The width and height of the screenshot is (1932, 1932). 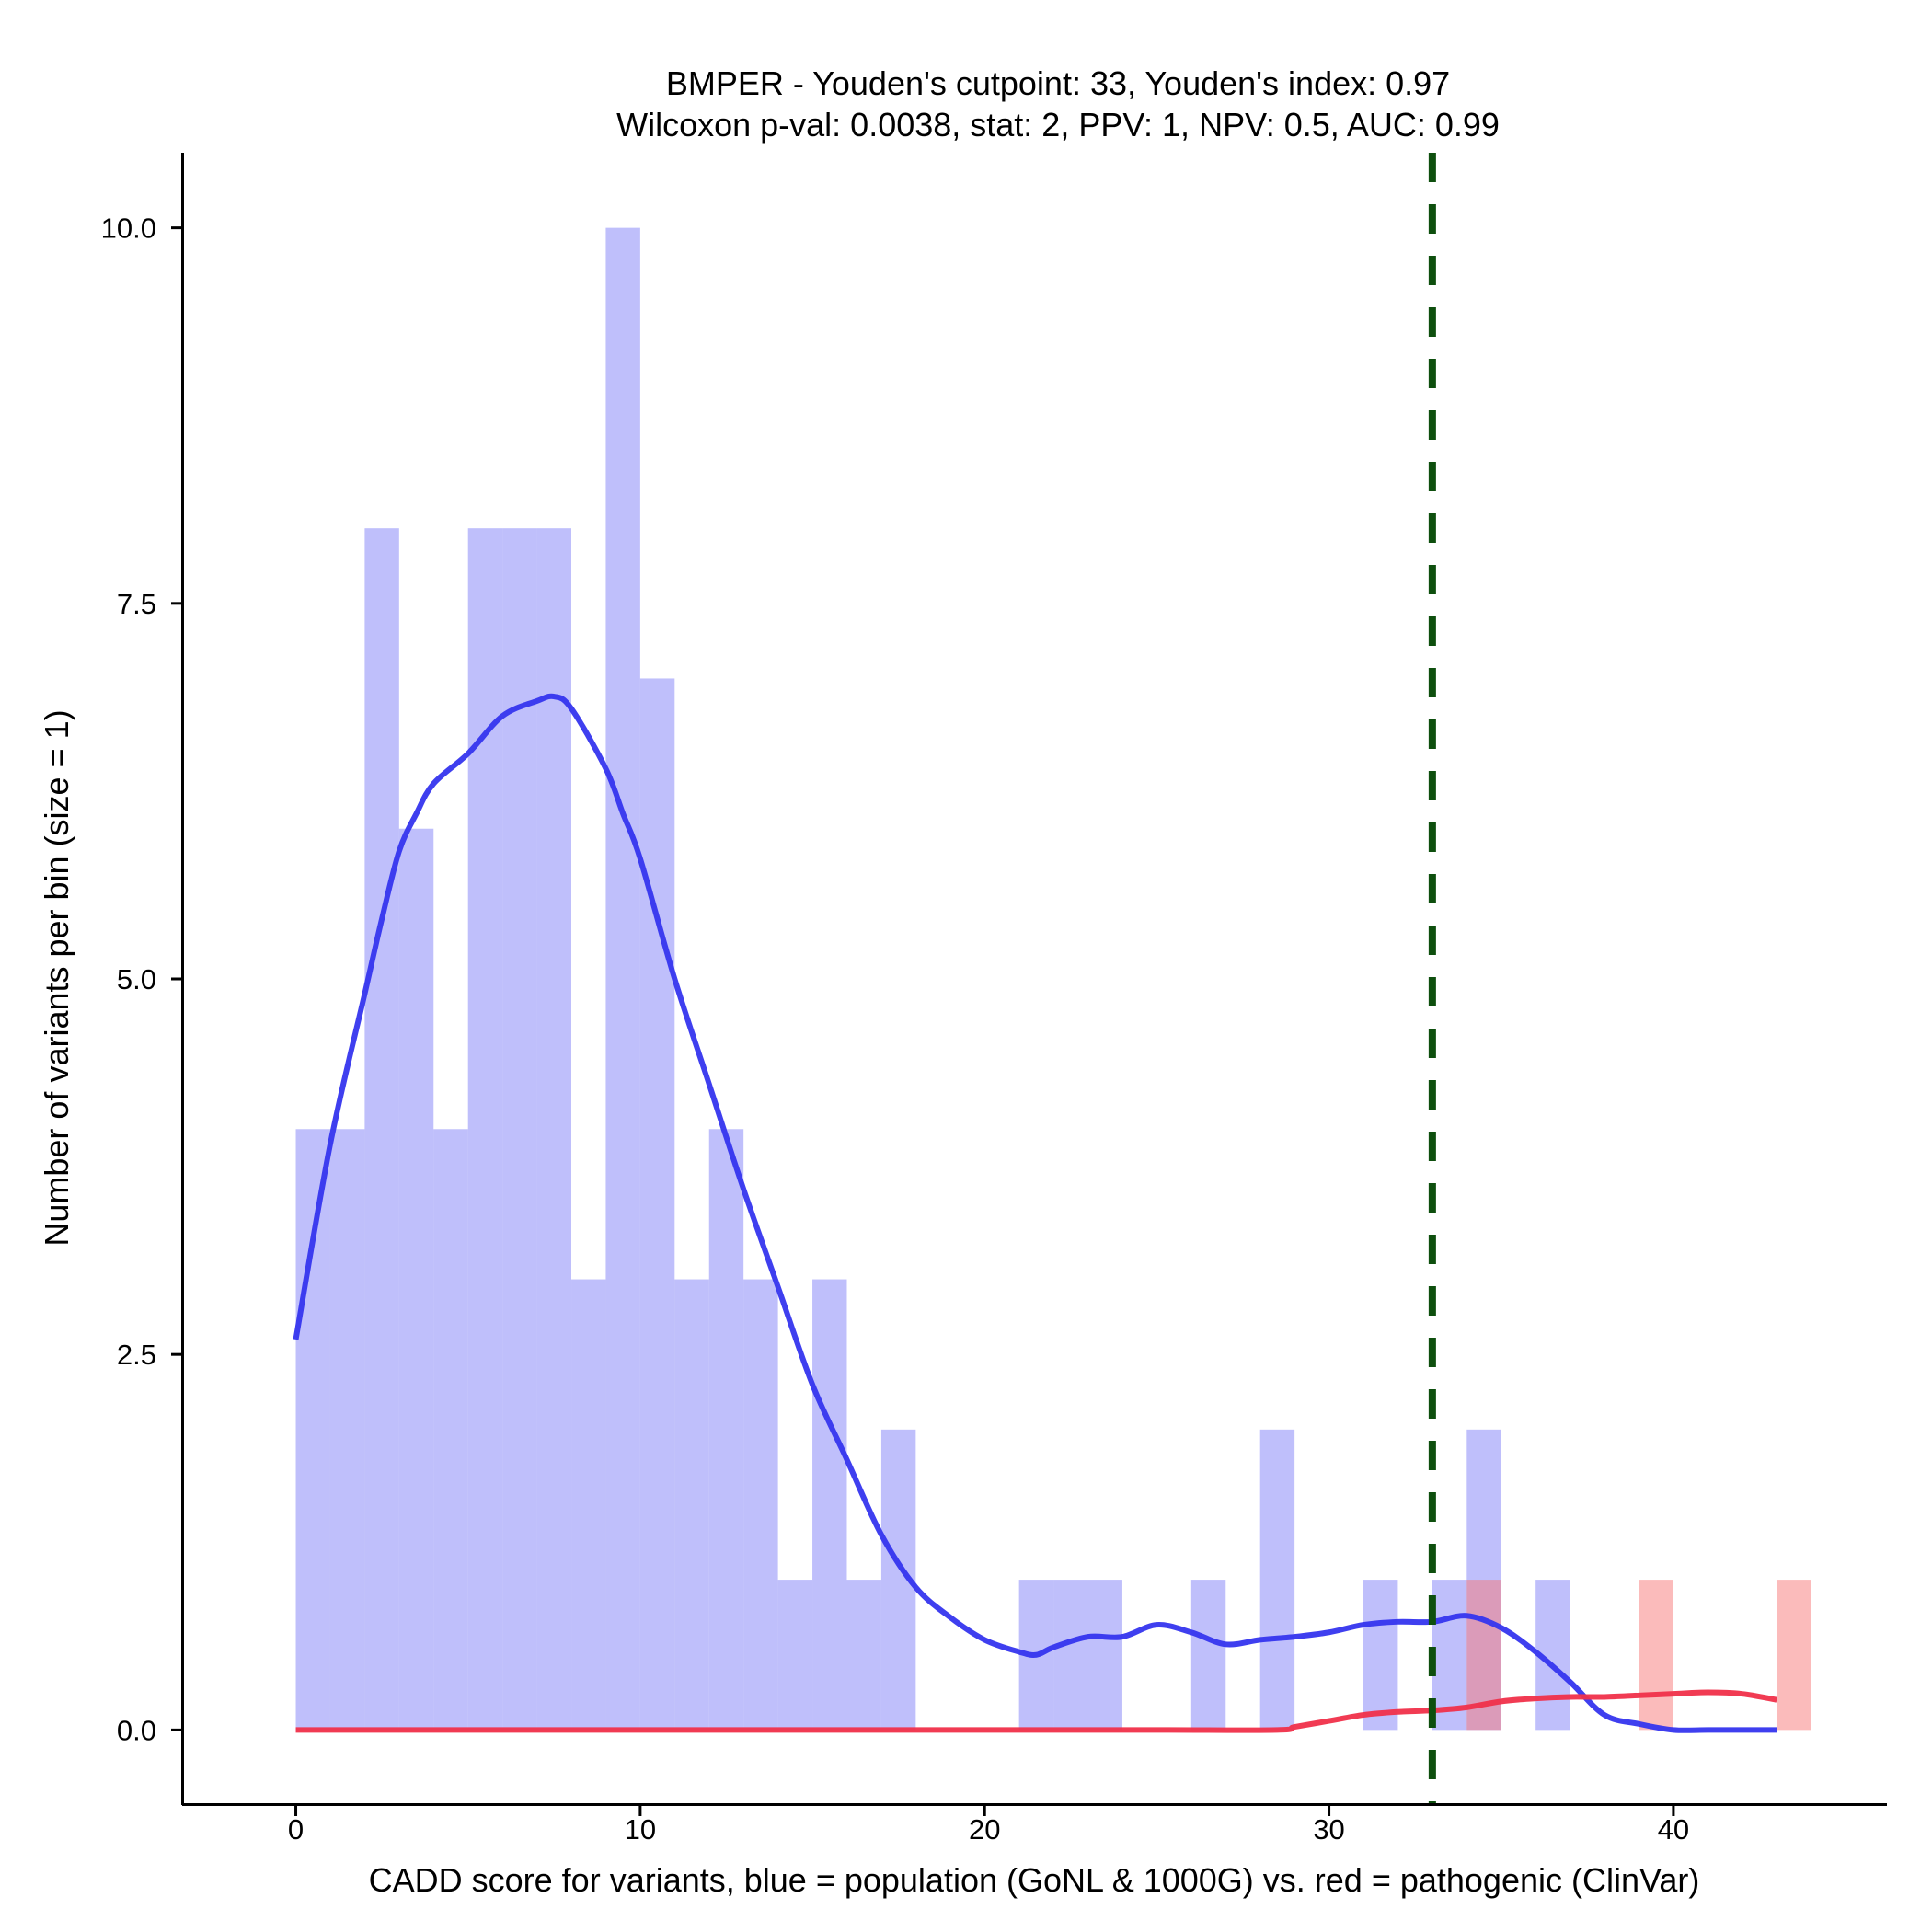 What do you see at coordinates (296, 1829) in the screenshot?
I see `x-tick-label-0: 0` at bounding box center [296, 1829].